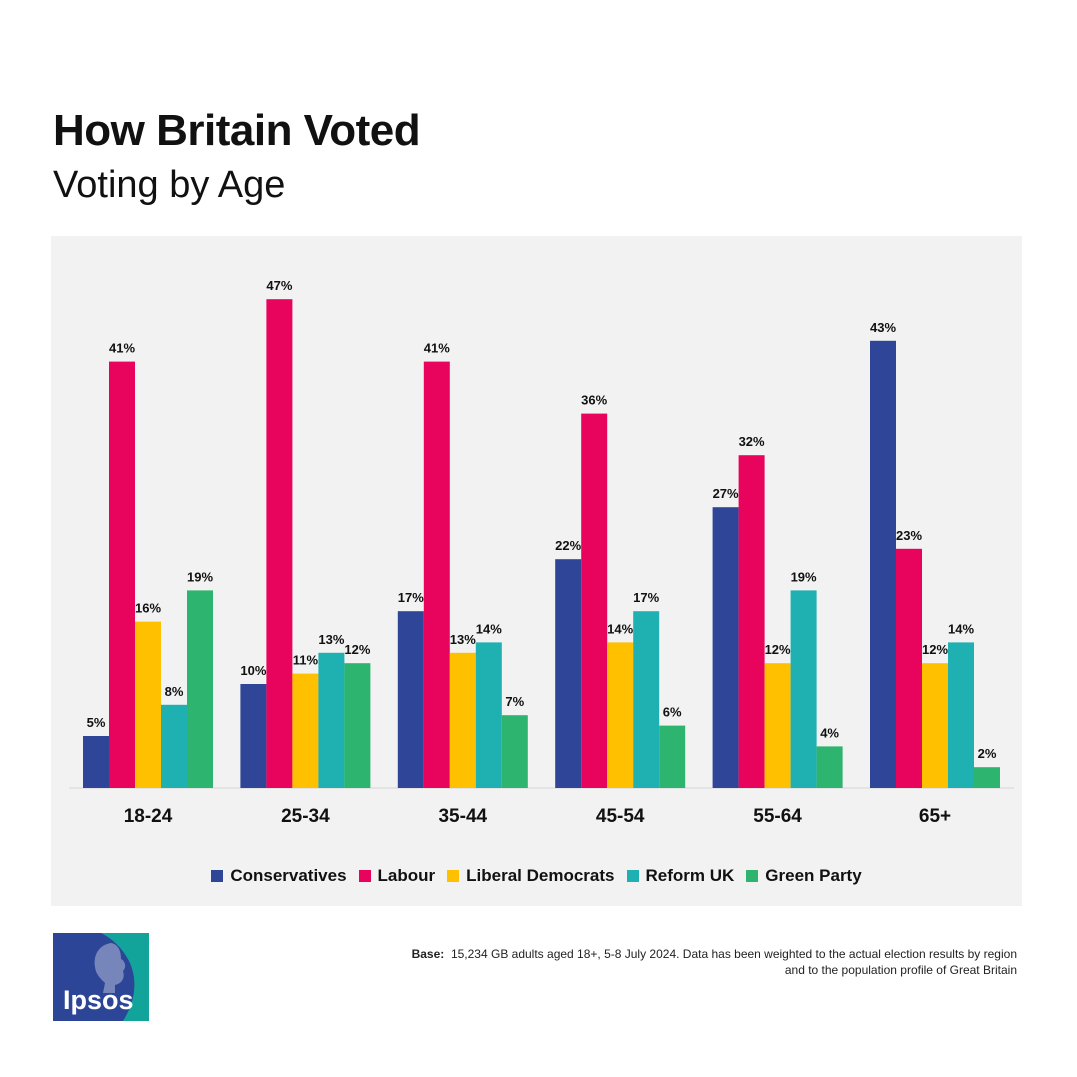 The width and height of the screenshot is (1077, 1077). I want to click on data-label-conservatives-18-24: 5%, so click(96, 722).